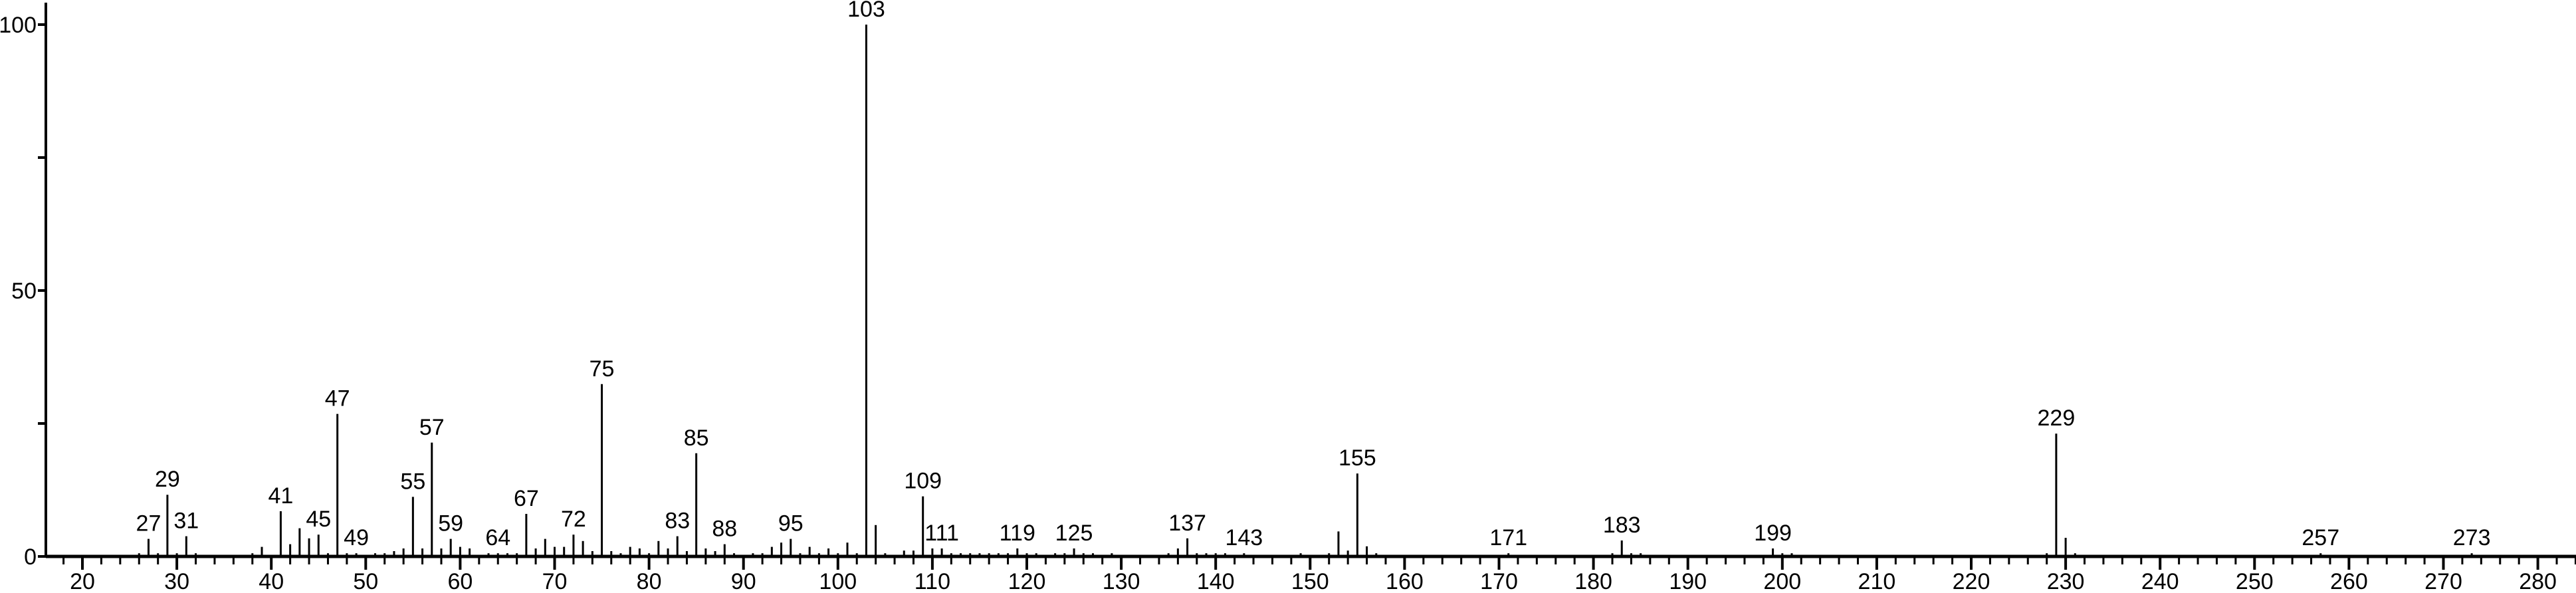 Image resolution: width=2576 pixels, height=593 pixels. Describe the element at coordinates (1027, 581) in the screenshot. I see `x-tick-label: 120` at that location.